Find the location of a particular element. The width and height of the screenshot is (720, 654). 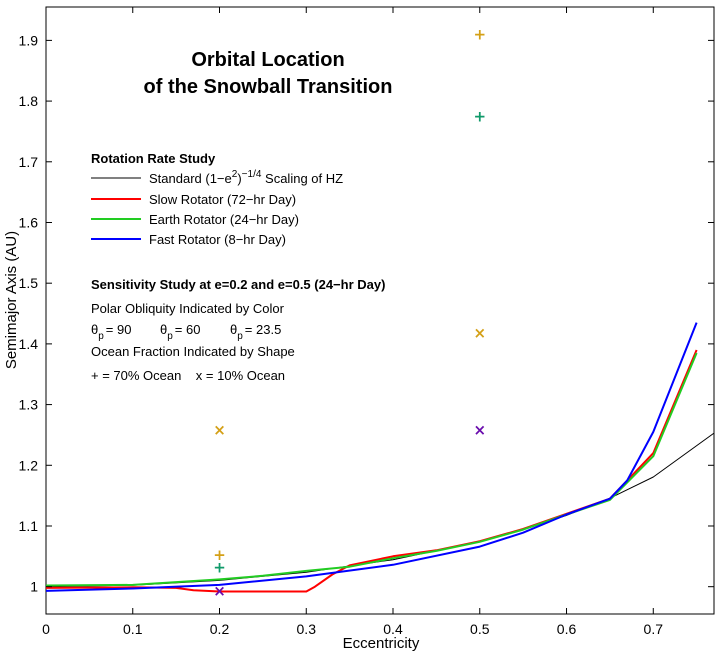

ocean-label: Ocean Fraction Indicated by Shape is located at coordinates (193, 351).